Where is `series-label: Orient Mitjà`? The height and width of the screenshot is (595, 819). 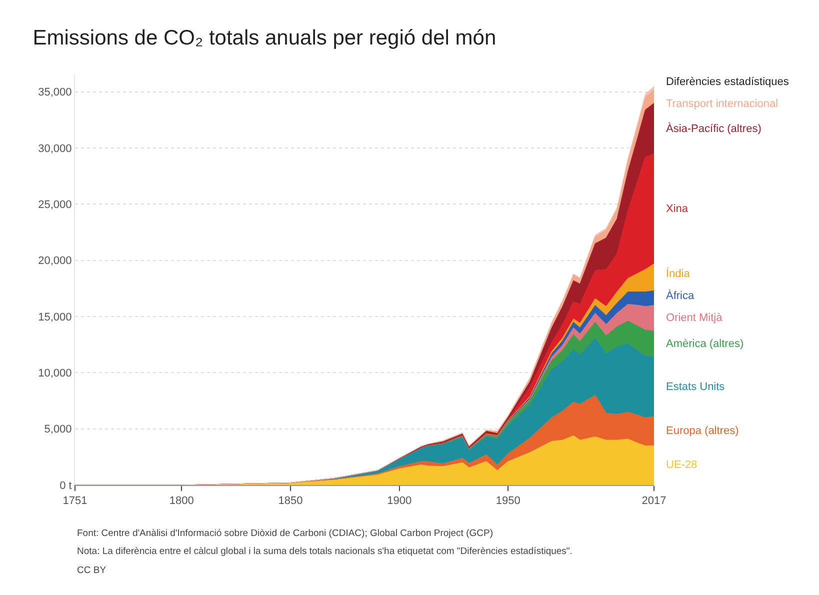 series-label: Orient Mitjà is located at coordinates (695, 318).